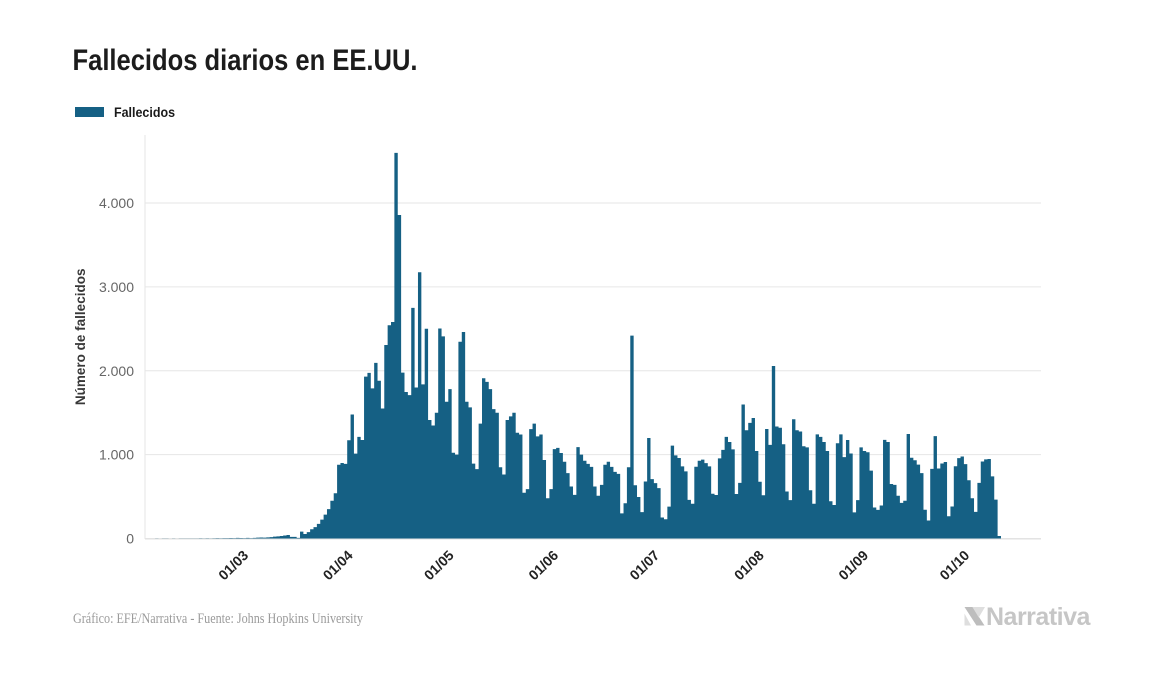 The height and width of the screenshot is (674, 1157). I want to click on svg-text: Fallecidos, so click(144, 112).